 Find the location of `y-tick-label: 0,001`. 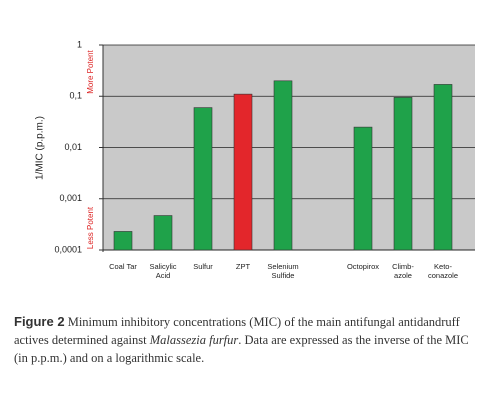

y-tick-label: 0,001 is located at coordinates (70, 198).